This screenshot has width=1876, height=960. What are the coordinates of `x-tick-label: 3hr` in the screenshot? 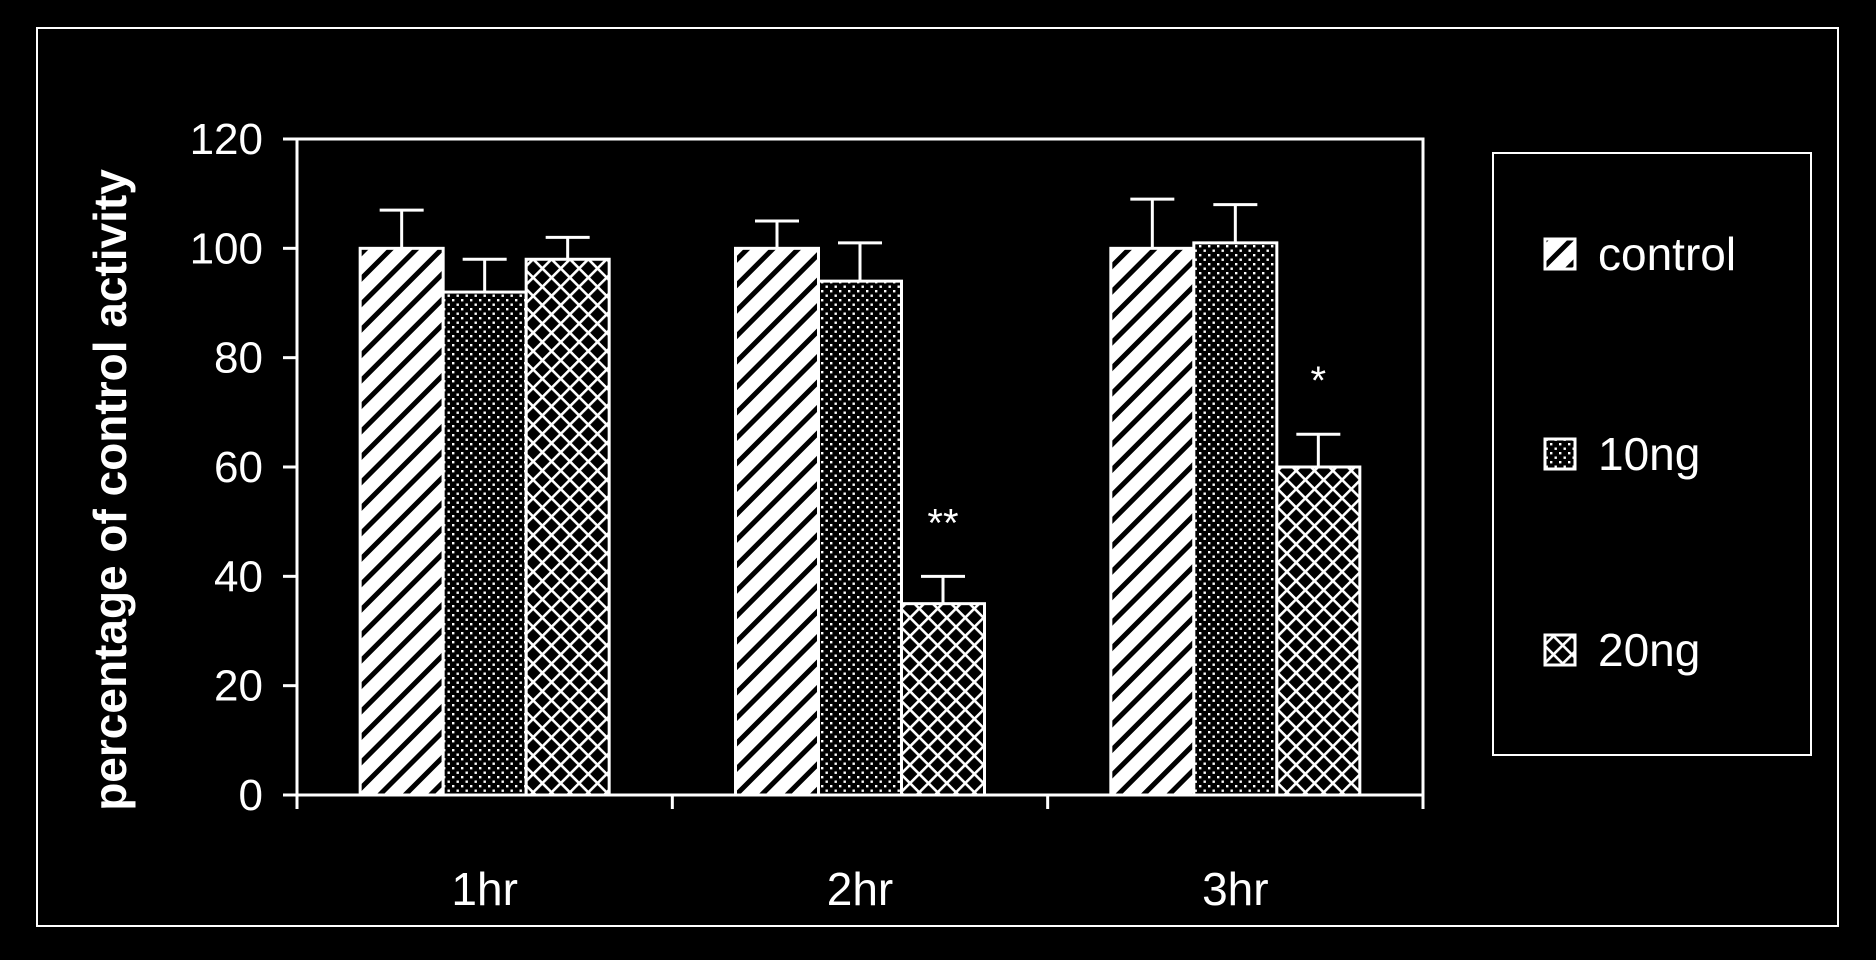 It's located at (1235, 889).